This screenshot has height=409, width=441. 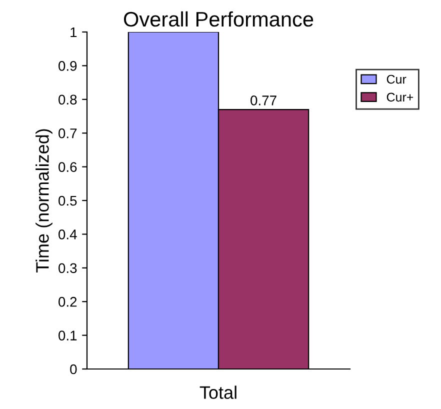 What do you see at coordinates (73, 32) in the screenshot?
I see `y-tick-label: 1` at bounding box center [73, 32].